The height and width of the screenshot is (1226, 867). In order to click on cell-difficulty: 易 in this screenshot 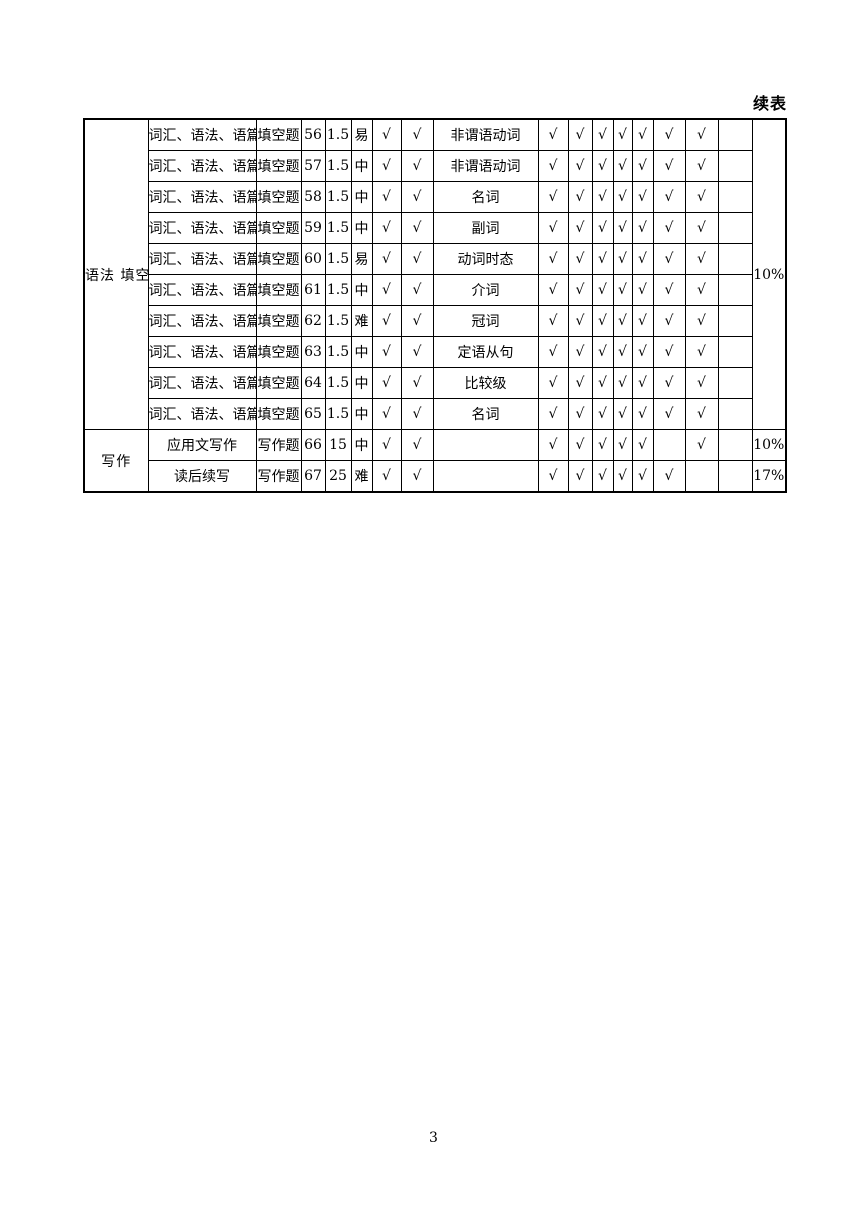, I will do `click(361, 259)`.